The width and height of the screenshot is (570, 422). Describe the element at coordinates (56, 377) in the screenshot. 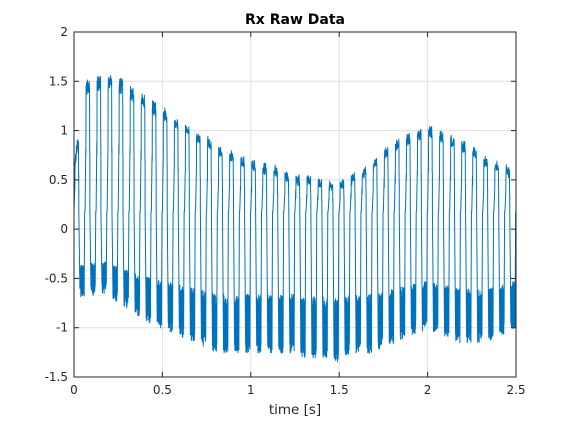

I see `y-tick-label: -1.5` at that location.